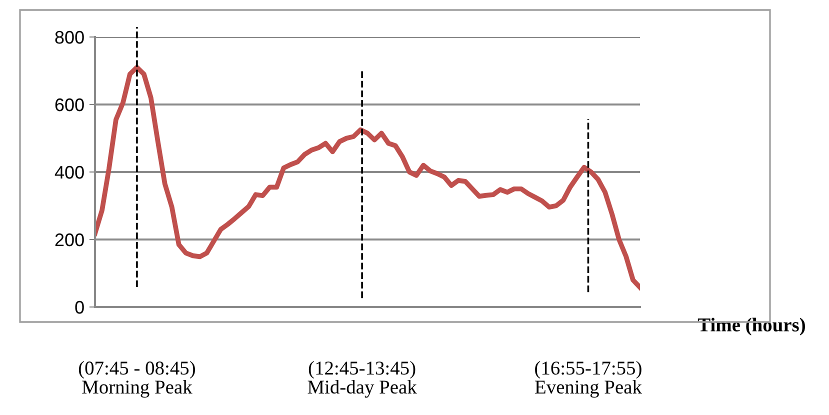 This screenshot has width=829, height=415. What do you see at coordinates (136, 379) in the screenshot?
I see `text: (07:45 - 08:45) Morning Peak` at bounding box center [136, 379].